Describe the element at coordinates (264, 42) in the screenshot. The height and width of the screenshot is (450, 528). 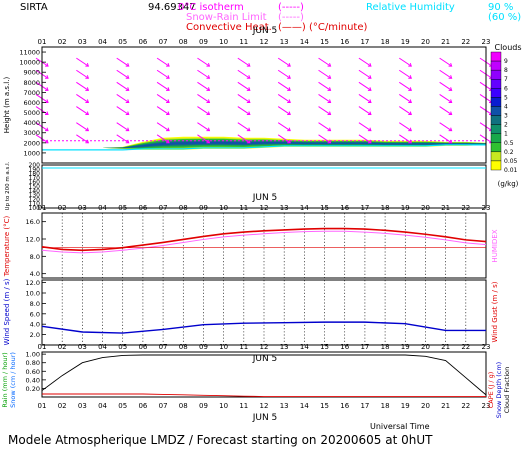
I see `top-hour-label: 12` at that location.